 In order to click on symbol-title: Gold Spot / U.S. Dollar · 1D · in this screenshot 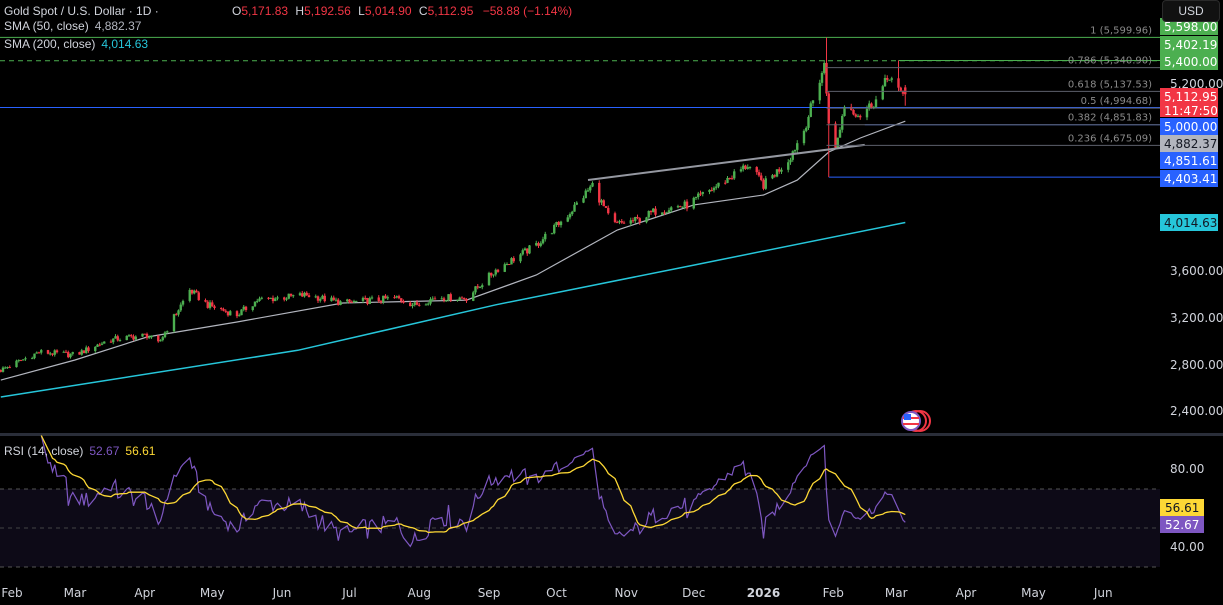, I will do `click(81, 11)`.